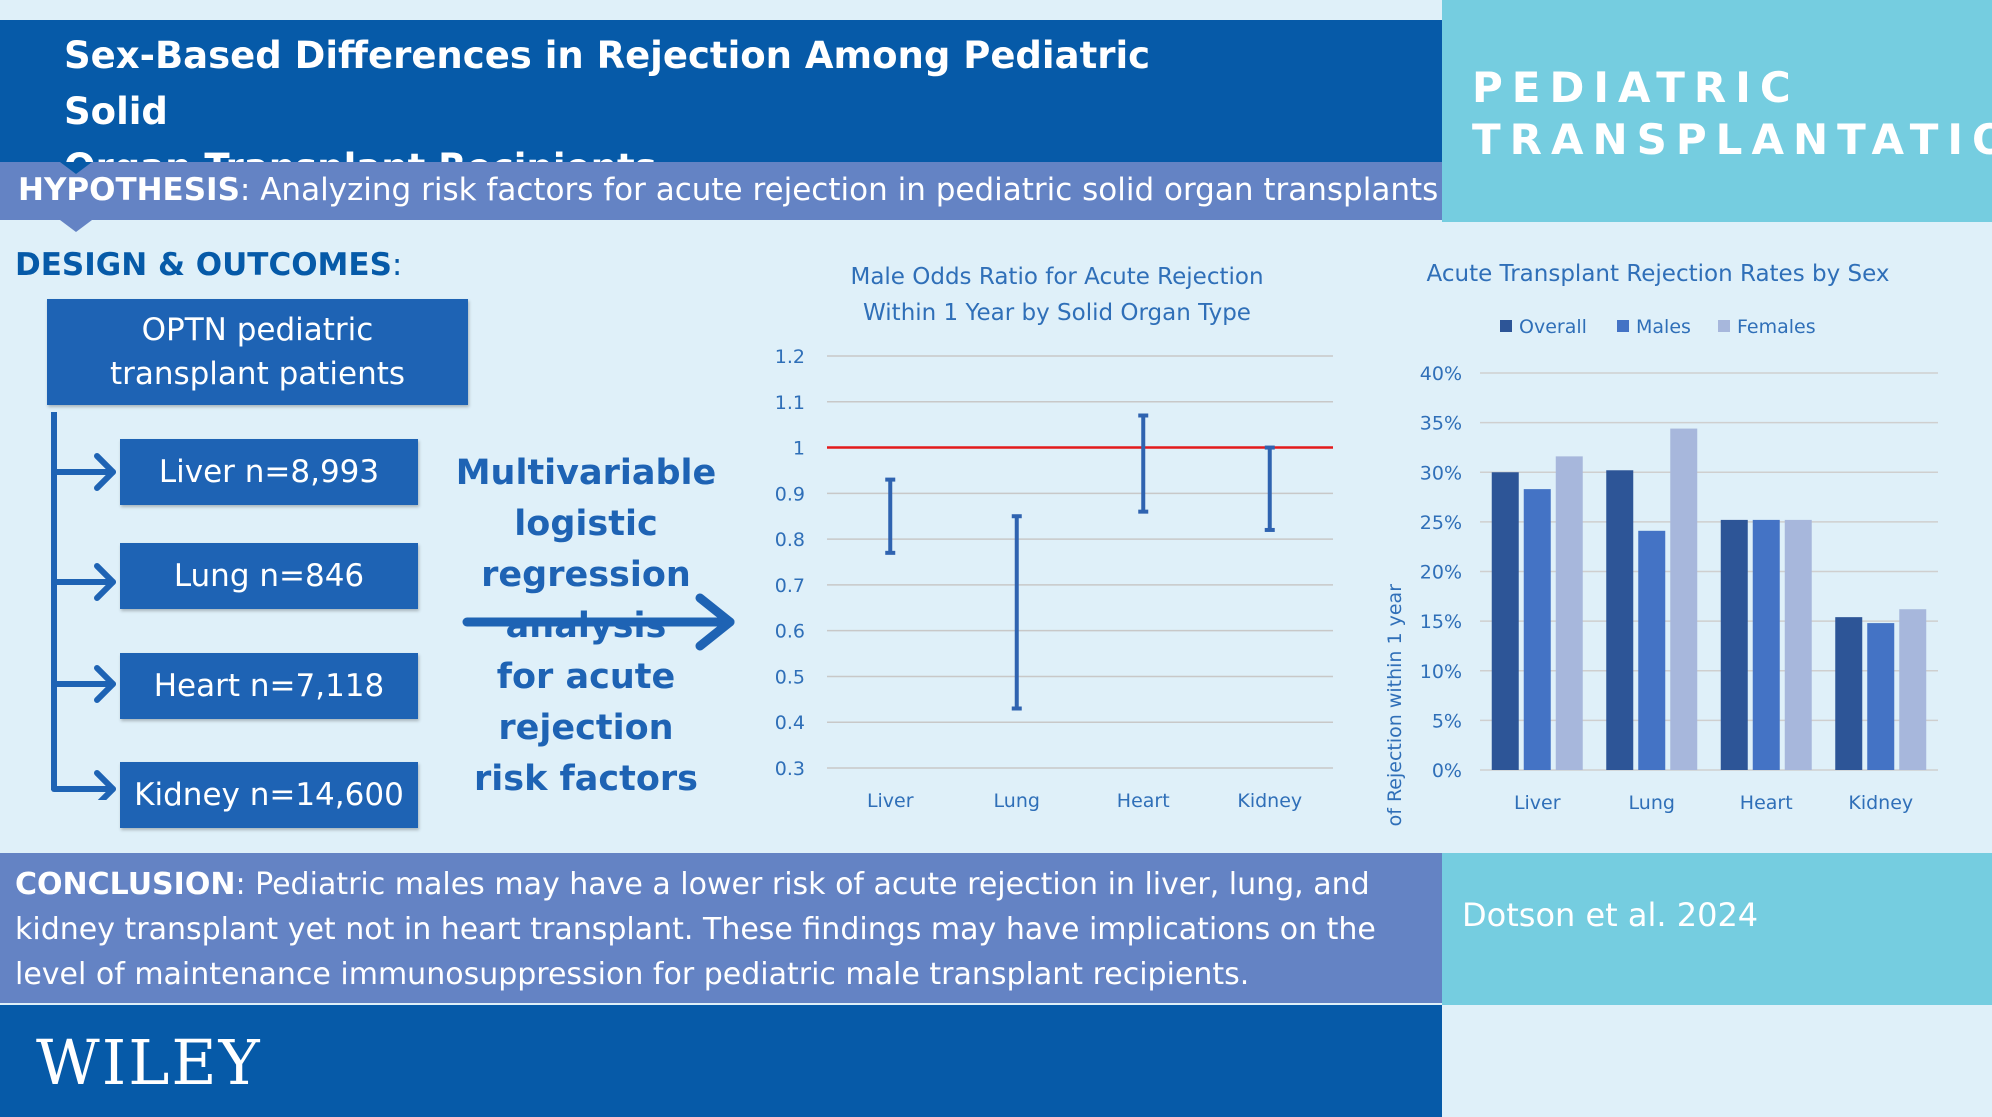 Image resolution: width=1992 pixels, height=1117 pixels. I want to click on chart1-title-line-1: Male Odds Ratio for Acute Rejection, so click(1056, 277).